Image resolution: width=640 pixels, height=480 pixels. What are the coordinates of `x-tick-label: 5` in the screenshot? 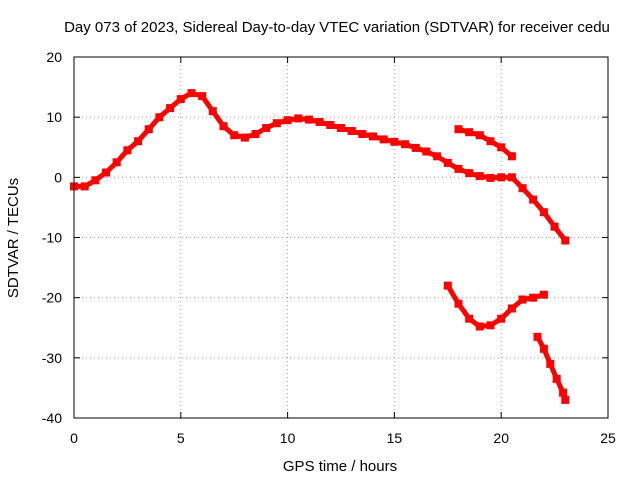 It's located at (181, 438).